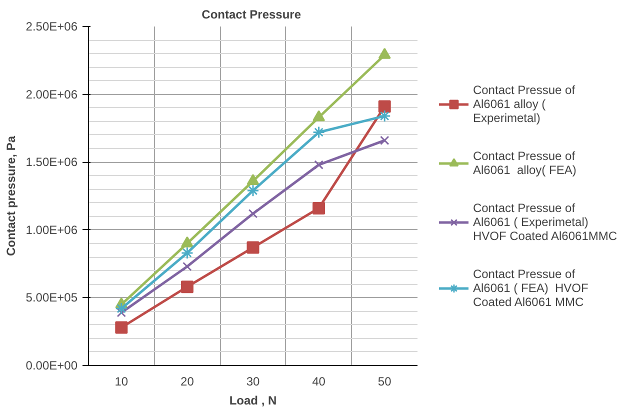 This screenshot has height=413, width=637. What do you see at coordinates (52, 229) in the screenshot?
I see `y-tick-label: 1.00E+06` at bounding box center [52, 229].